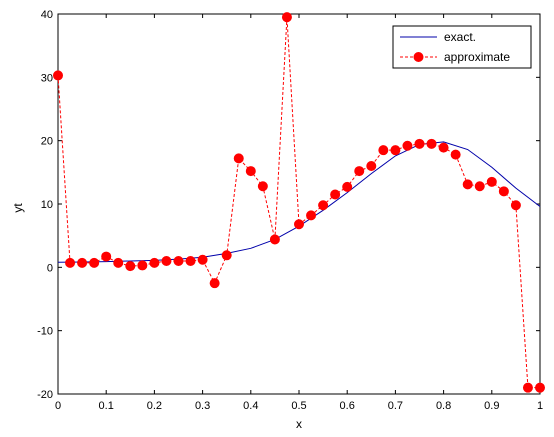 This screenshot has width=554, height=437. Describe the element at coordinates (347, 406) in the screenshot. I see `x-tick-label: 0.6` at that location.